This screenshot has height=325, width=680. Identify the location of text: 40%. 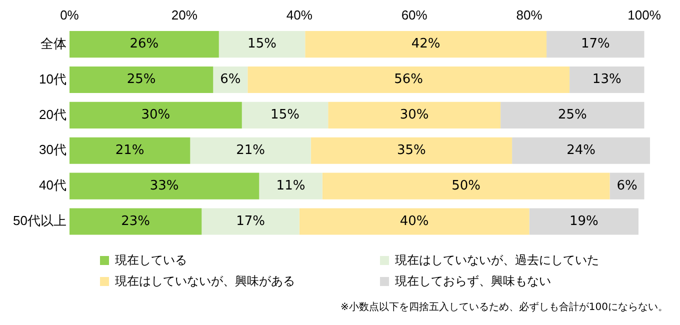
(414, 221).